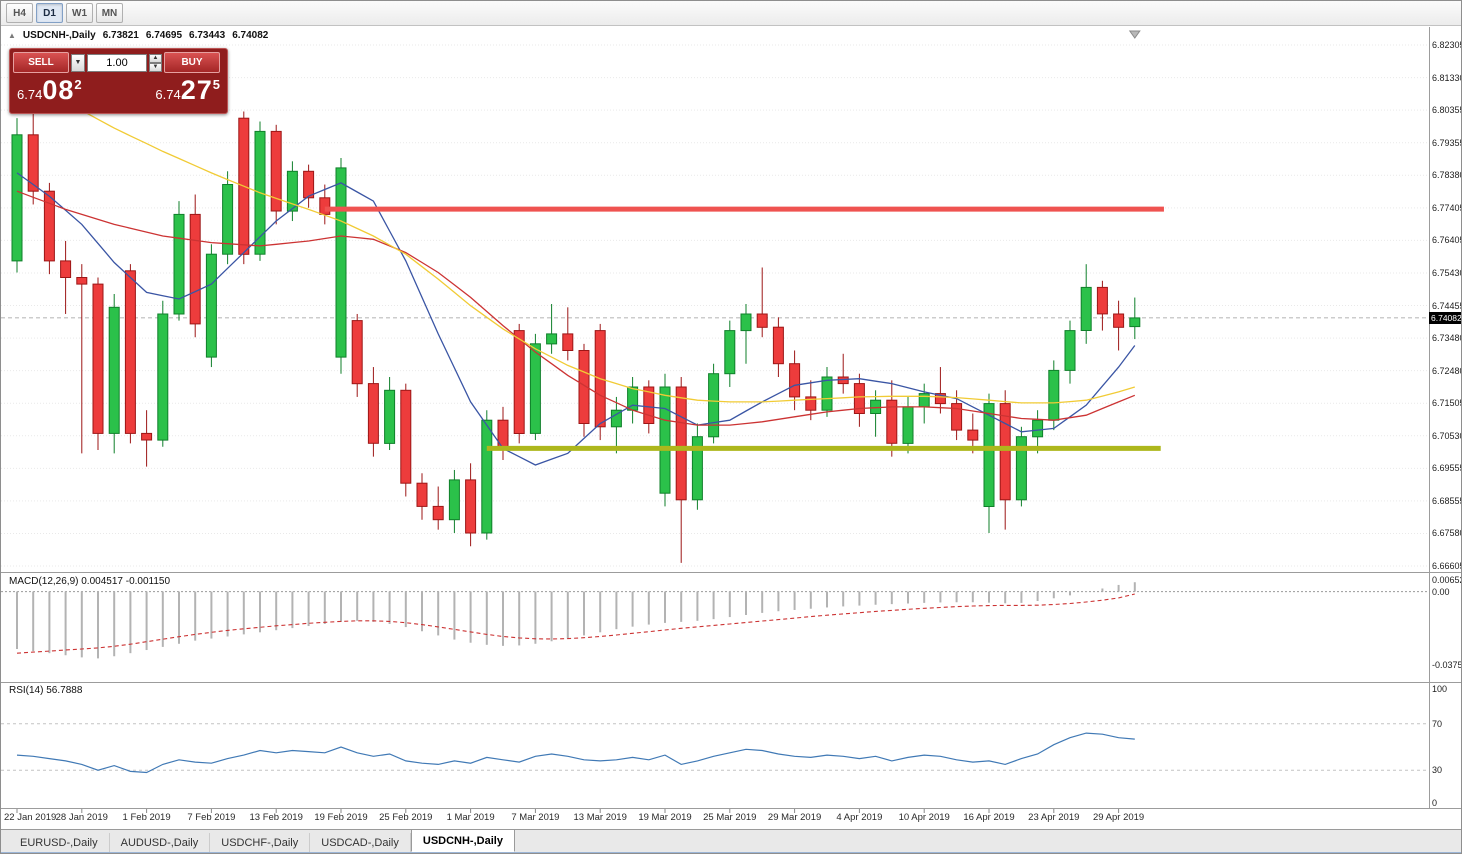 This screenshot has height=854, width=1462. What do you see at coordinates (665, 817) in the screenshot?
I see `date-axis-label: 19 Mar 2019` at bounding box center [665, 817].